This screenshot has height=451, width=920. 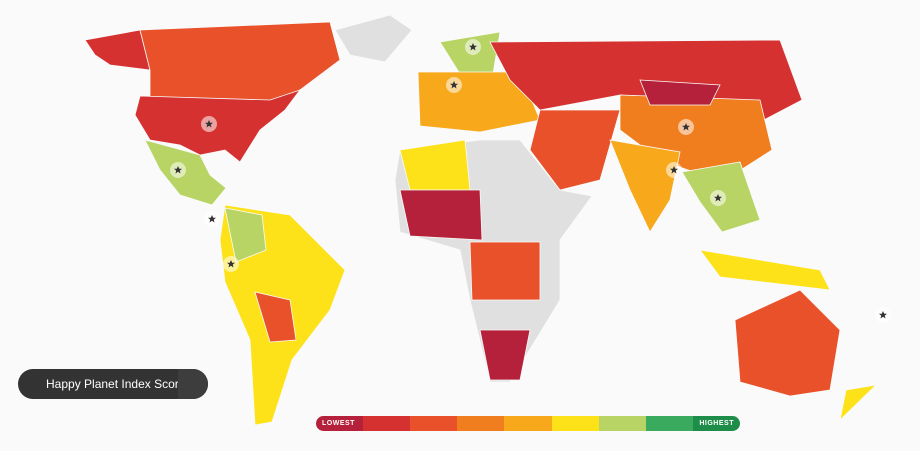 What do you see at coordinates (441, 215) in the screenshot?
I see `west-africa` at bounding box center [441, 215].